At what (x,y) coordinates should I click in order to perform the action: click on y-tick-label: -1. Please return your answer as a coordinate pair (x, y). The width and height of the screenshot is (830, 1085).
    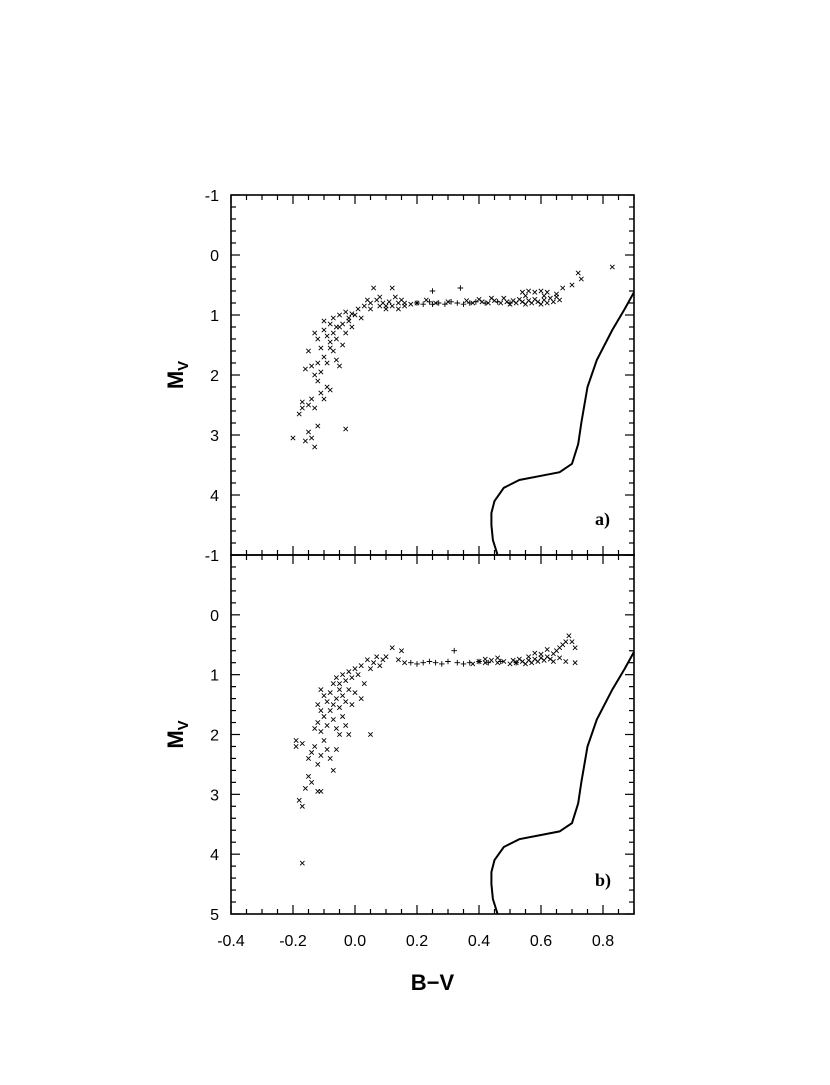
    Looking at the image, I should click on (212, 196).